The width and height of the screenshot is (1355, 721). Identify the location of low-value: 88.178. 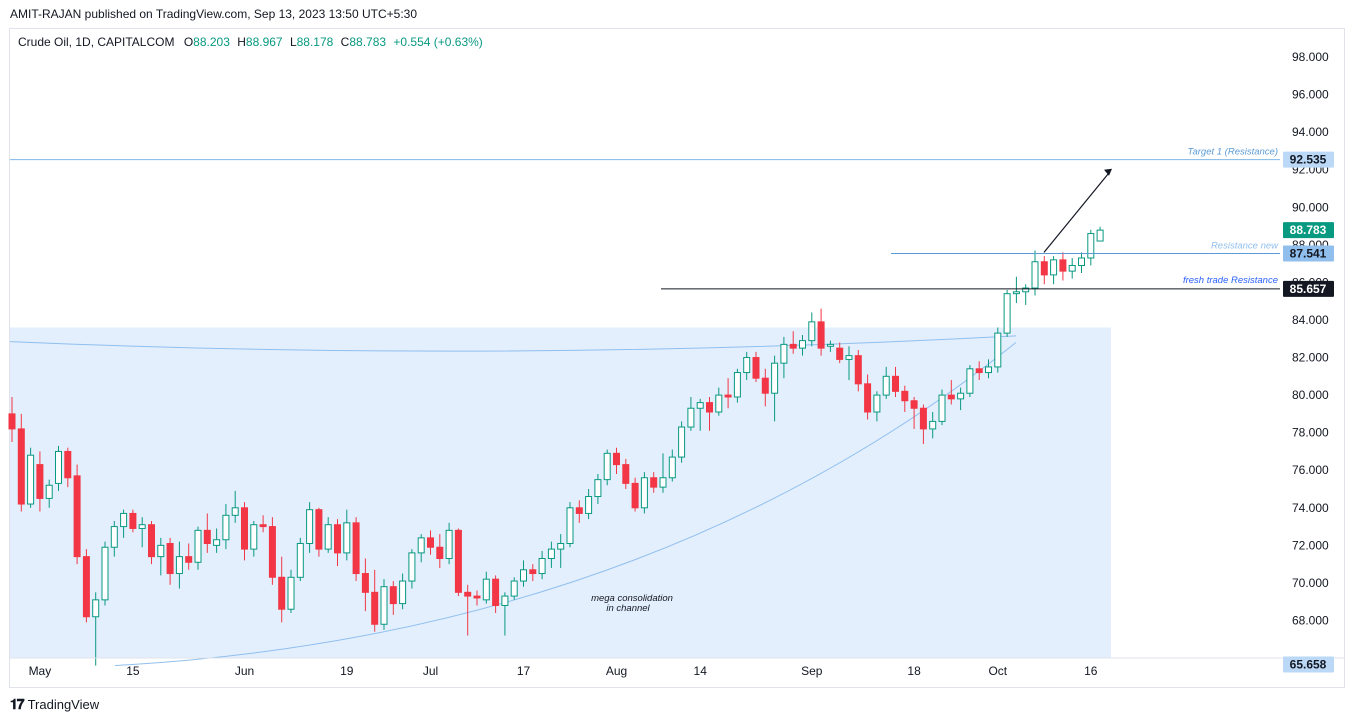
(315, 42).